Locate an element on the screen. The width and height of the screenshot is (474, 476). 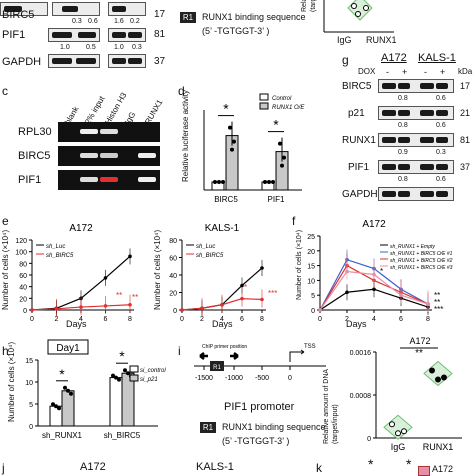
day-title-box is located at coordinates (68, 347).